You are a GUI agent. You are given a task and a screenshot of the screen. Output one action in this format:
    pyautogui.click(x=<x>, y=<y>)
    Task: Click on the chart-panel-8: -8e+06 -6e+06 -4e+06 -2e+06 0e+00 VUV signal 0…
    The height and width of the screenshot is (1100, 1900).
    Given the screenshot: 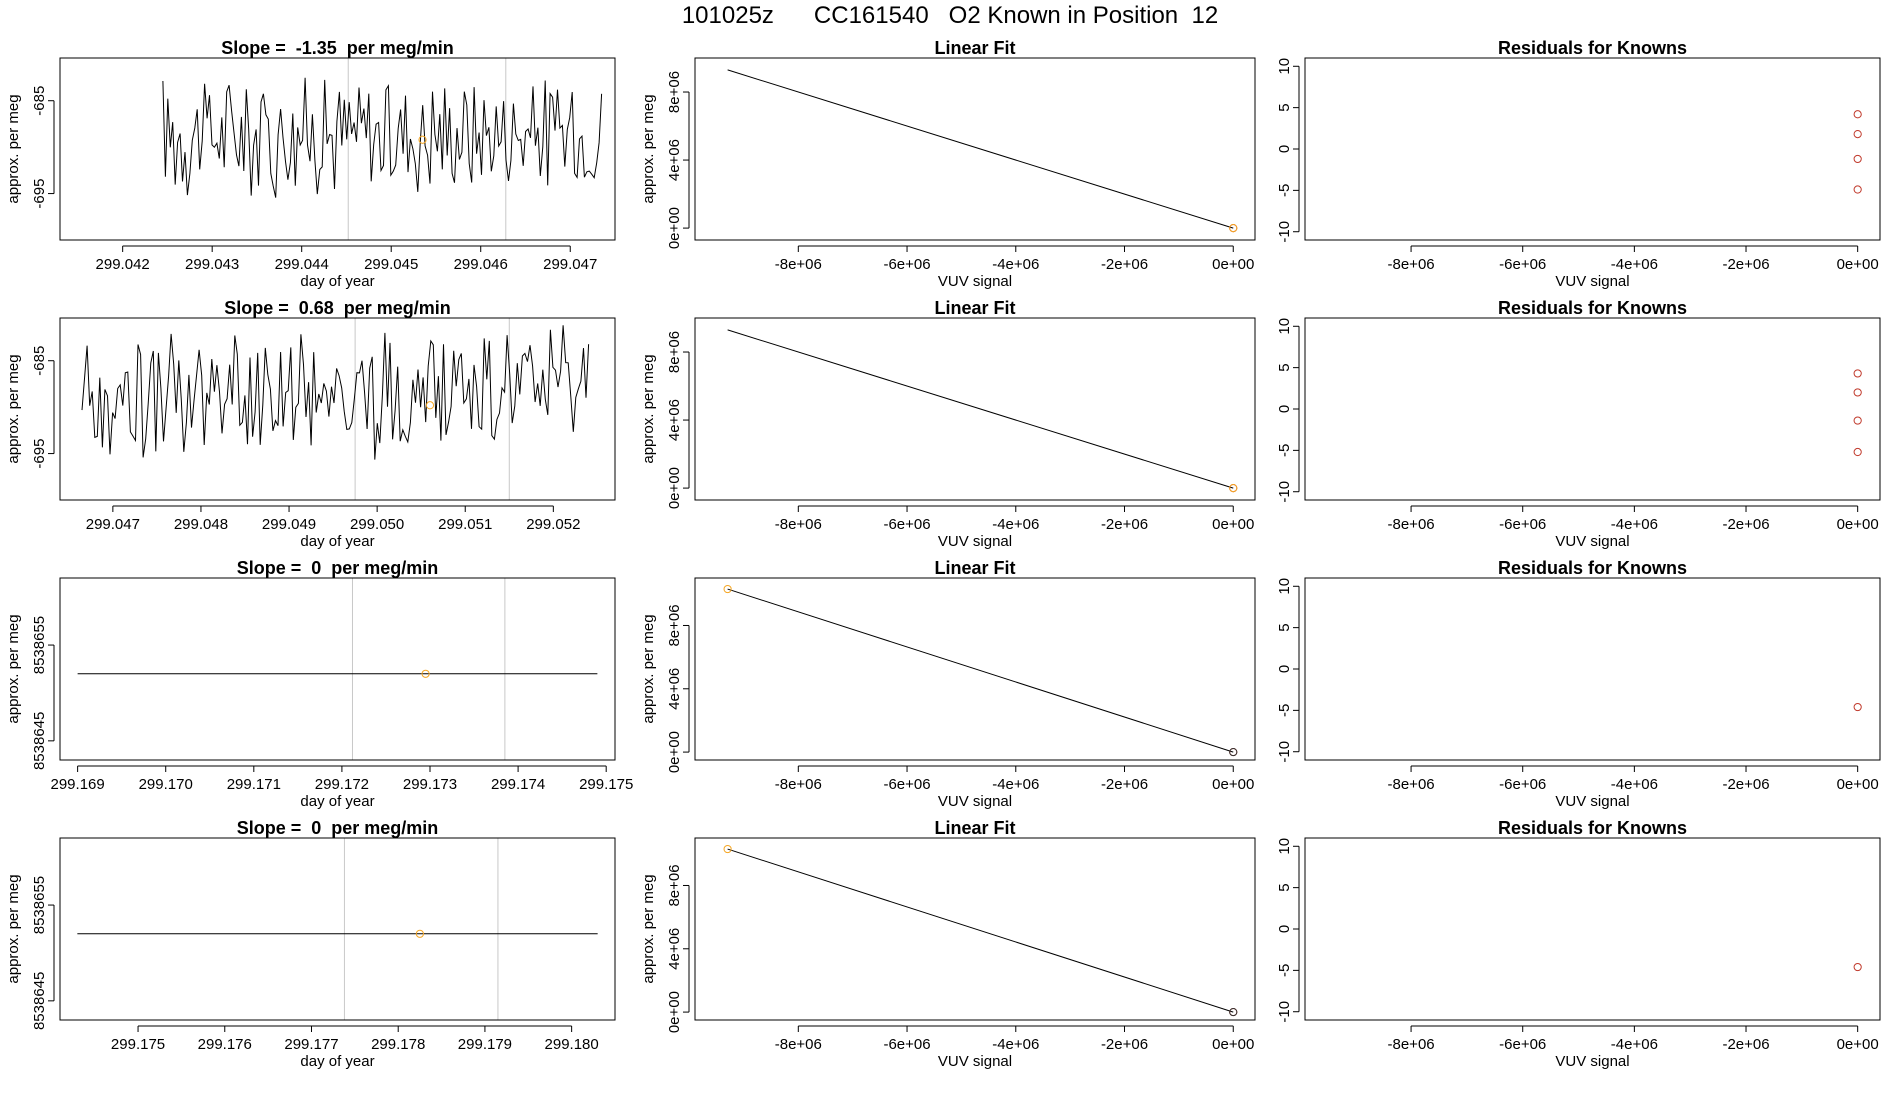 What is the action you would take?
    pyautogui.click(x=948, y=684)
    